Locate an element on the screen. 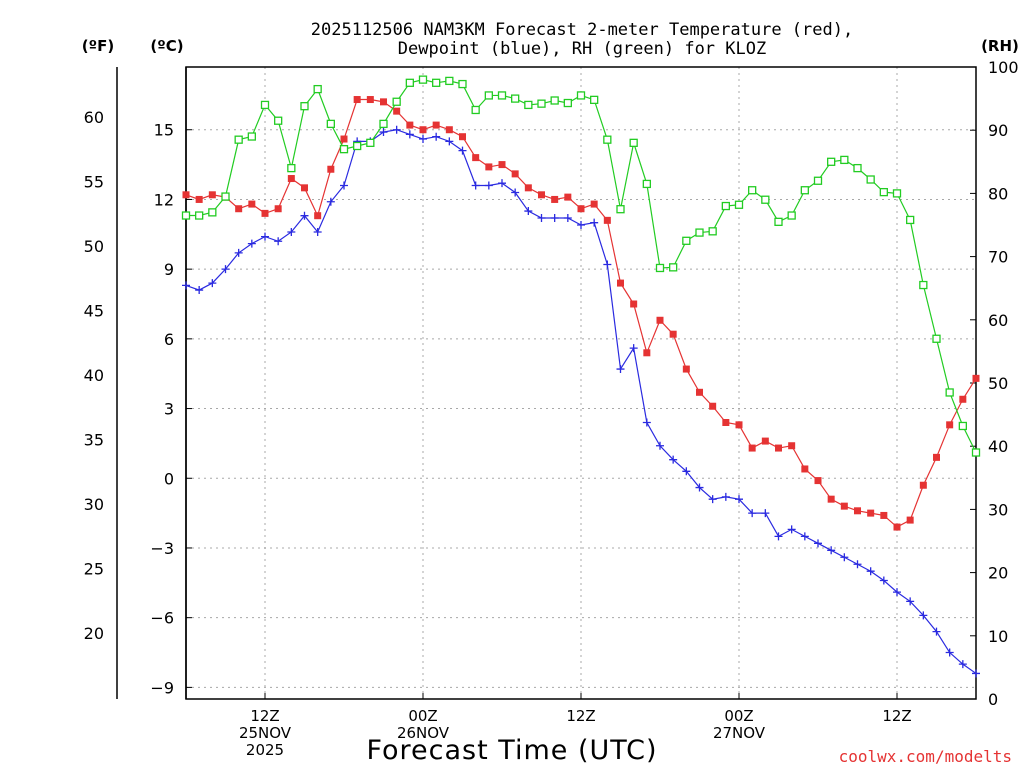 Image resolution: width=1024 pixels, height=768 pixels. celsius-tick-label: 0 is located at coordinates (169, 478).